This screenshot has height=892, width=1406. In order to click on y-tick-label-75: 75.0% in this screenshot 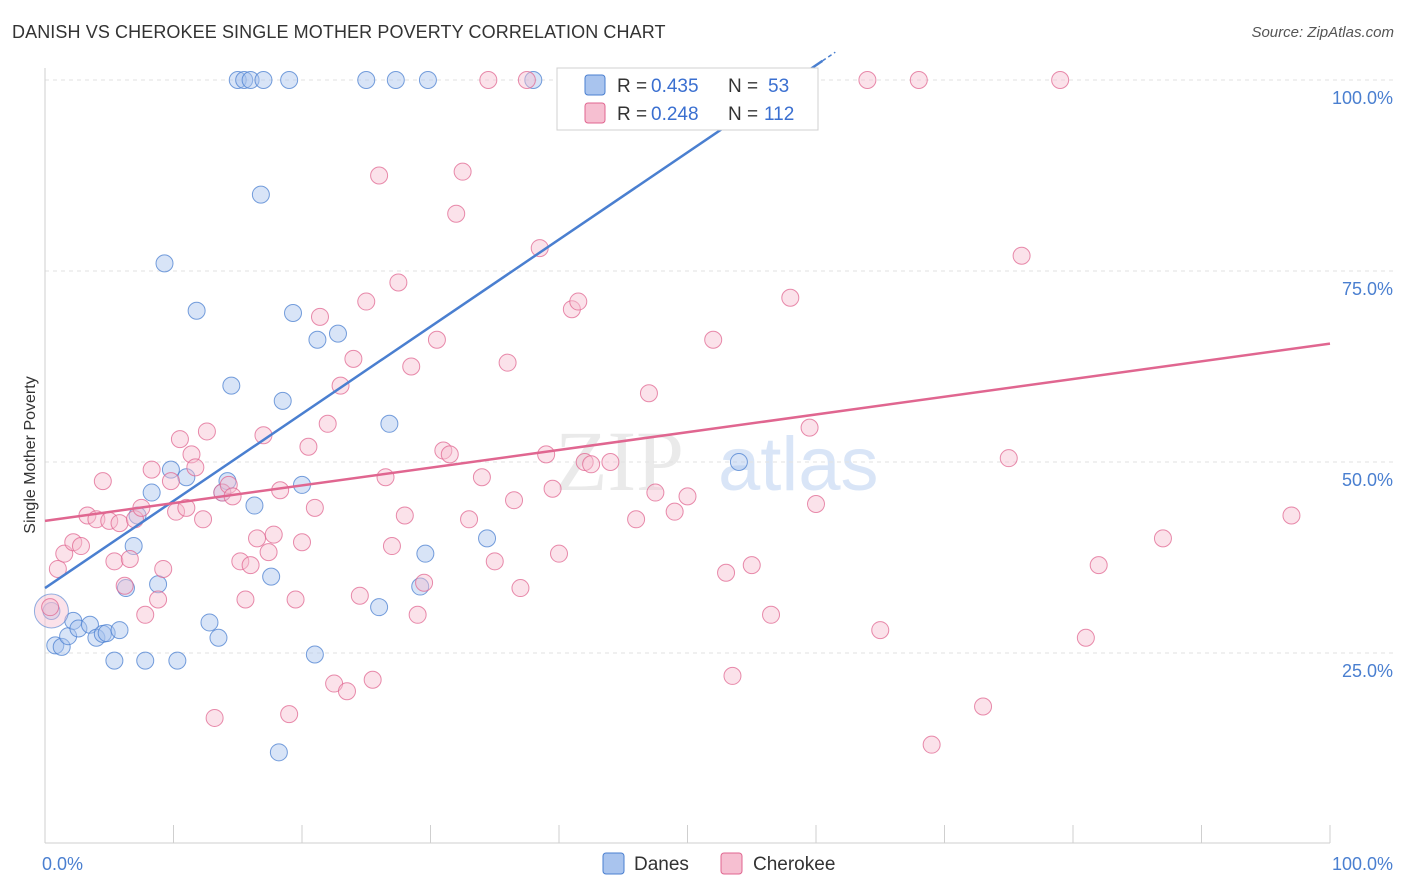, I will do `click(1367, 289)`.